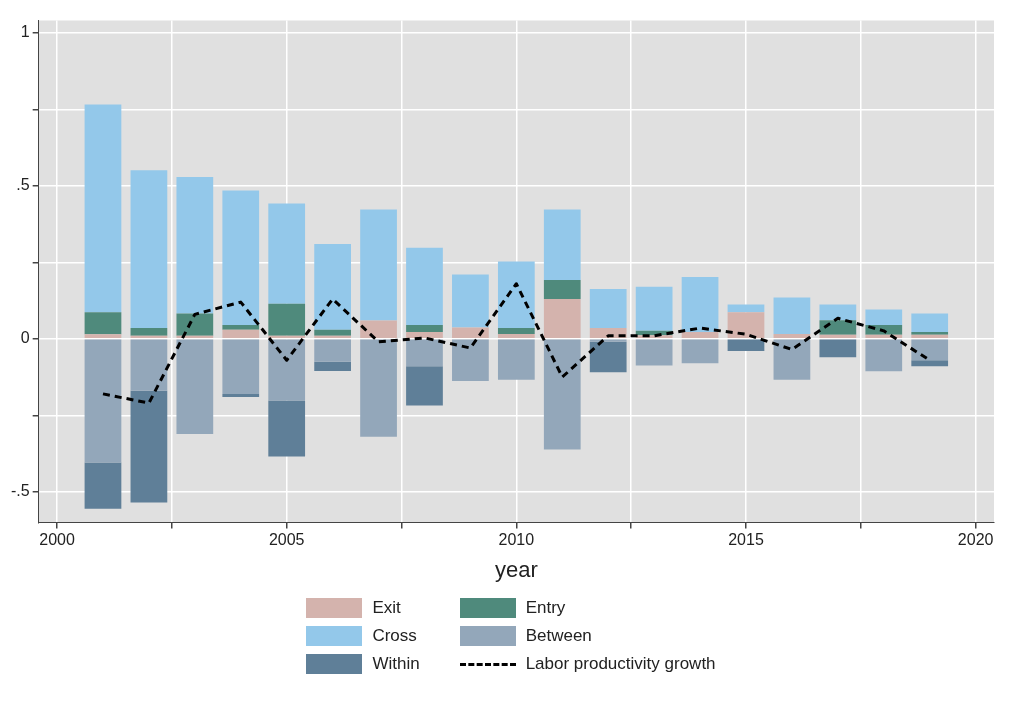  What do you see at coordinates (23, 185) in the screenshot?
I see `y-tick-label: .5` at bounding box center [23, 185].